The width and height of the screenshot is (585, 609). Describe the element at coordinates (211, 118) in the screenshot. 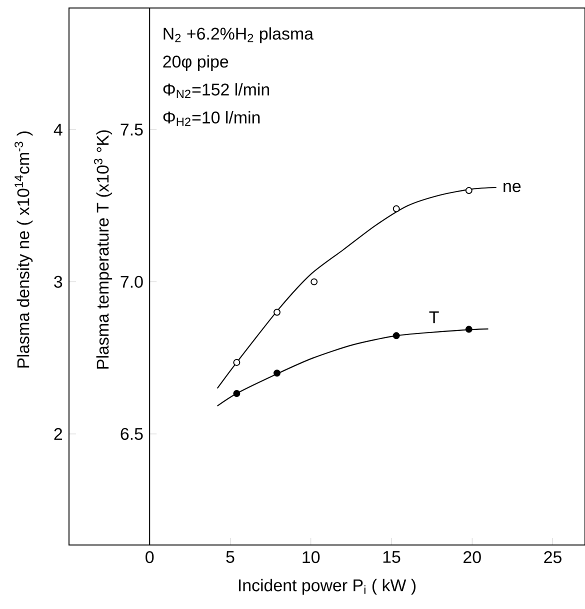

I see `annotation: Φ$_{H2}$=10 l/min` at that location.